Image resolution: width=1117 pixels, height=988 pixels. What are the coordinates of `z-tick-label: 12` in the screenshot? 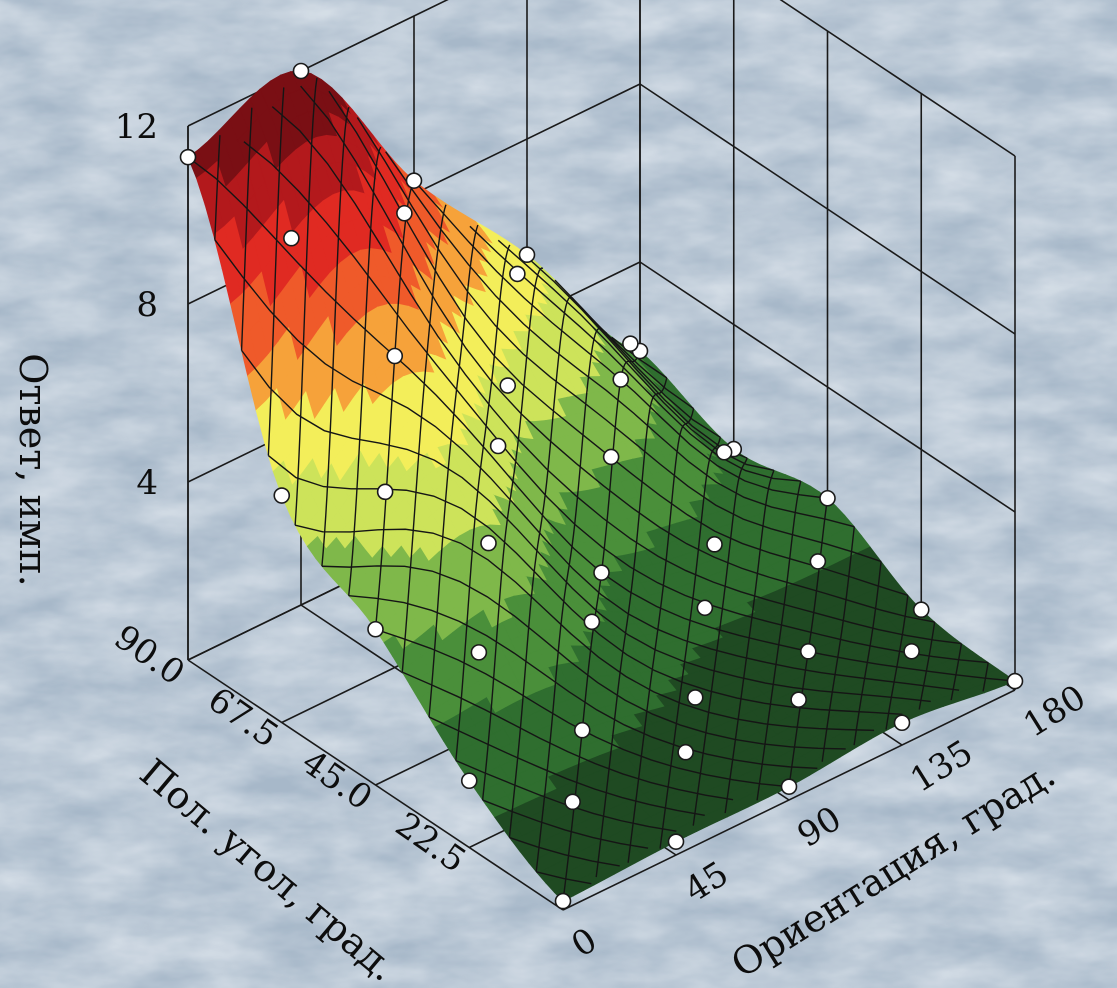 It's located at (136, 127).